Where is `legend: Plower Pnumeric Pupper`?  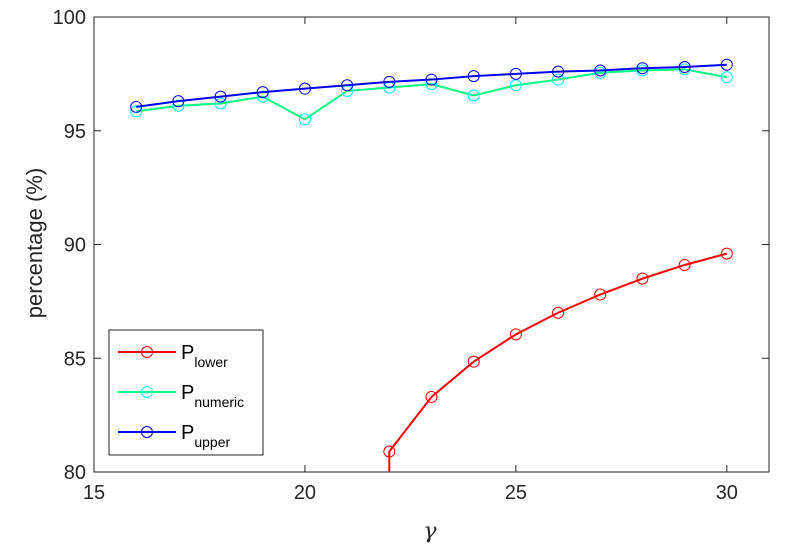 legend: Plower Pnumeric Pupper is located at coordinates (186, 392).